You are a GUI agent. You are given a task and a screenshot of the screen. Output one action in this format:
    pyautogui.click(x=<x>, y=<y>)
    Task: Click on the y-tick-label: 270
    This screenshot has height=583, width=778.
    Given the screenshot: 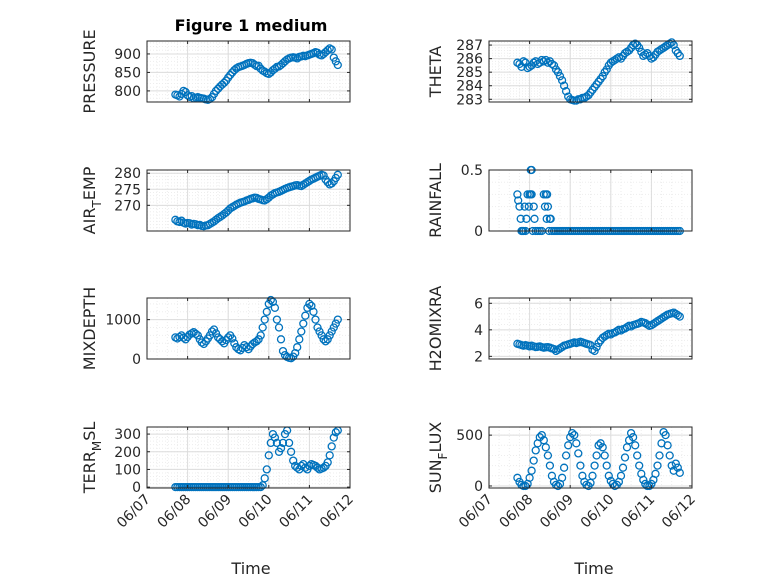 What is the action you would take?
    pyautogui.click(x=127, y=206)
    